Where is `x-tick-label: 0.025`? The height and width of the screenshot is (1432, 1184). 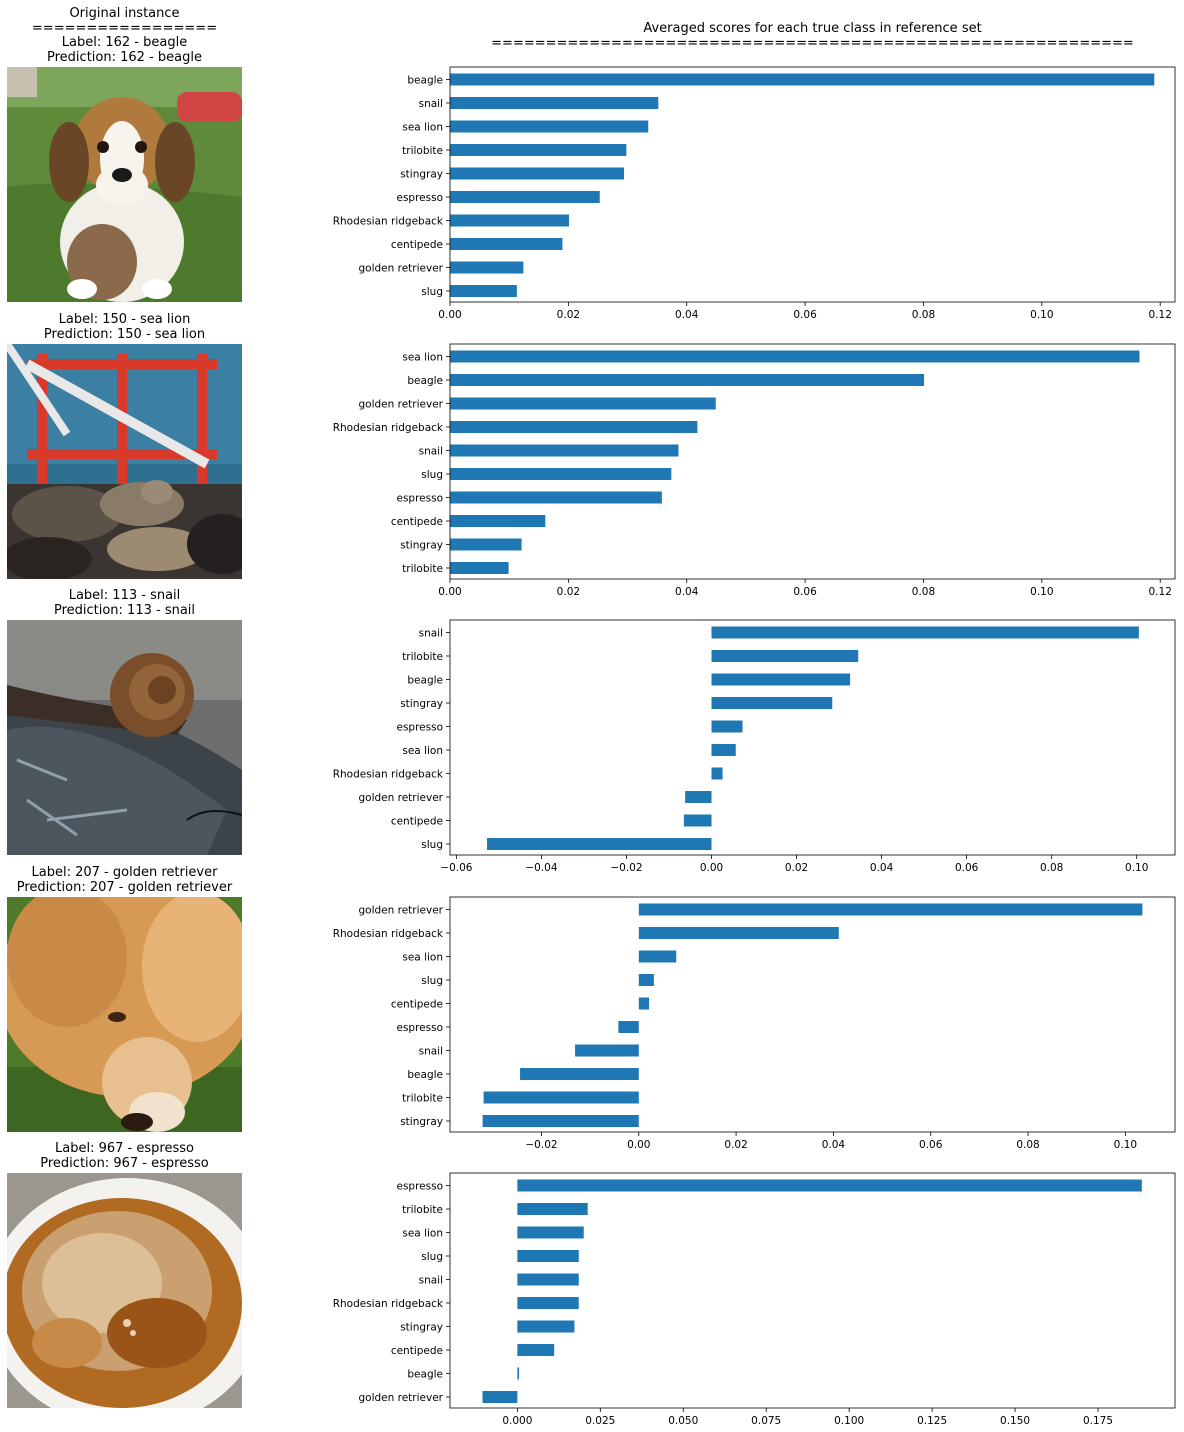
x-tick-label: 0.025 is located at coordinates (600, 1421).